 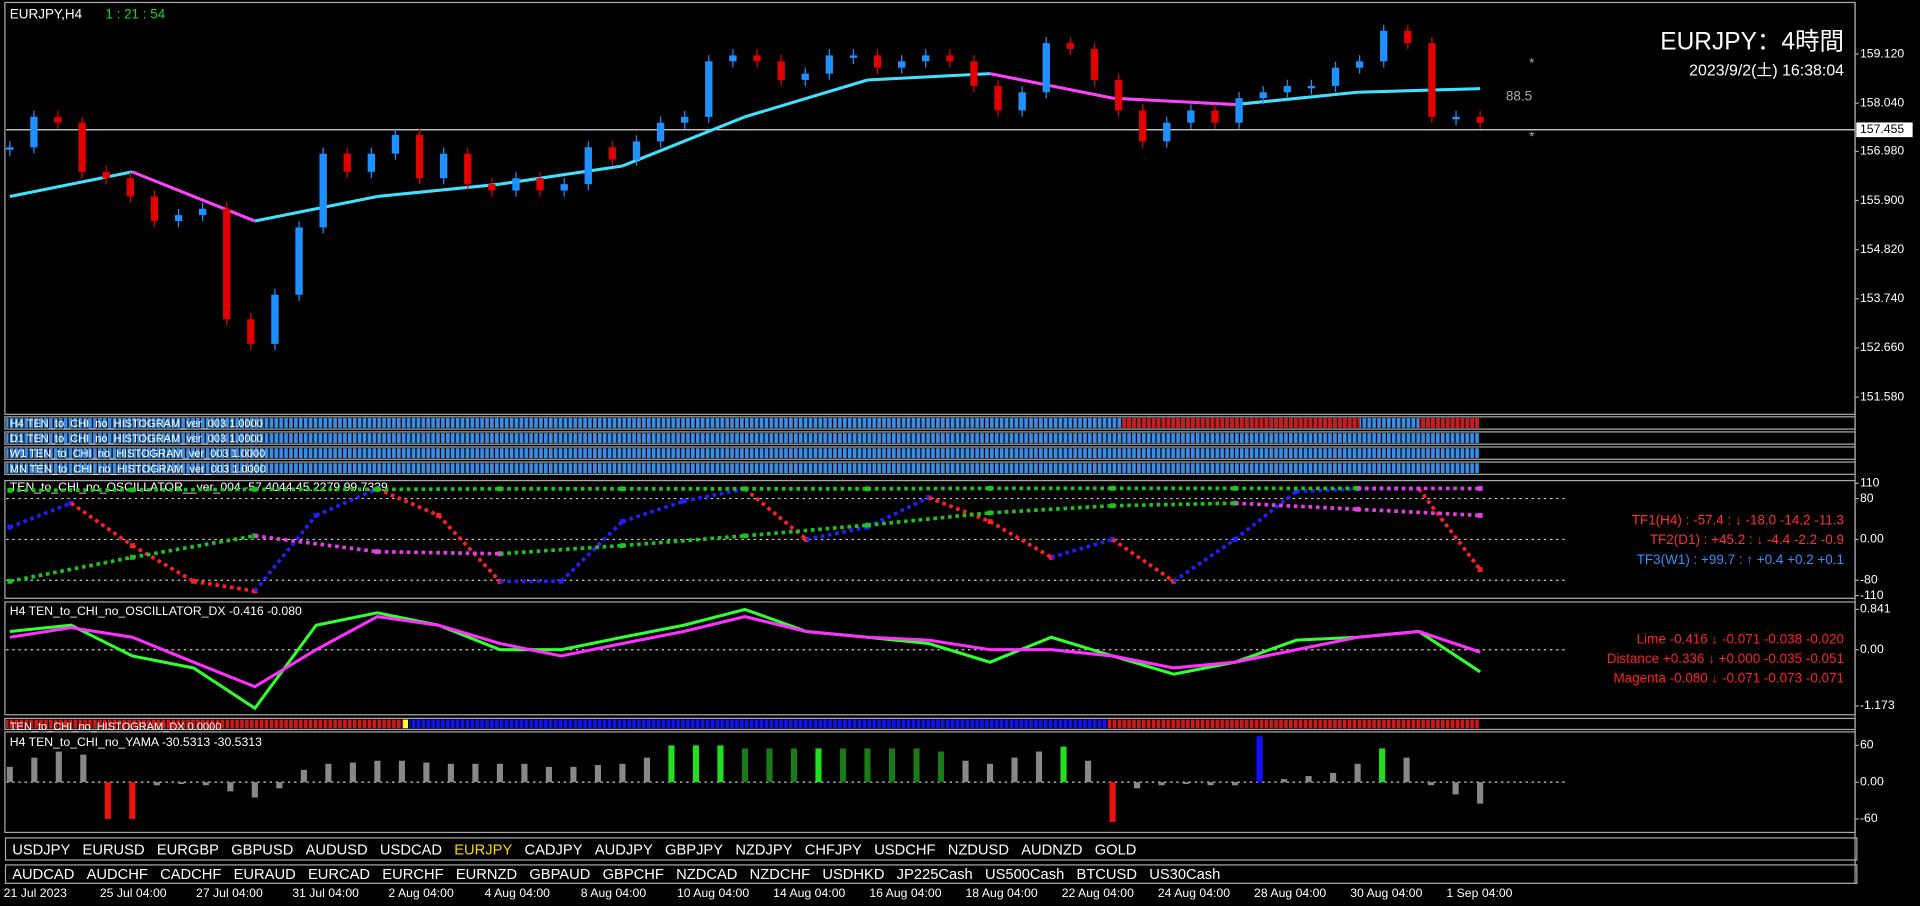 I want to click on symbol-button: GBPJPY, so click(x=694, y=849).